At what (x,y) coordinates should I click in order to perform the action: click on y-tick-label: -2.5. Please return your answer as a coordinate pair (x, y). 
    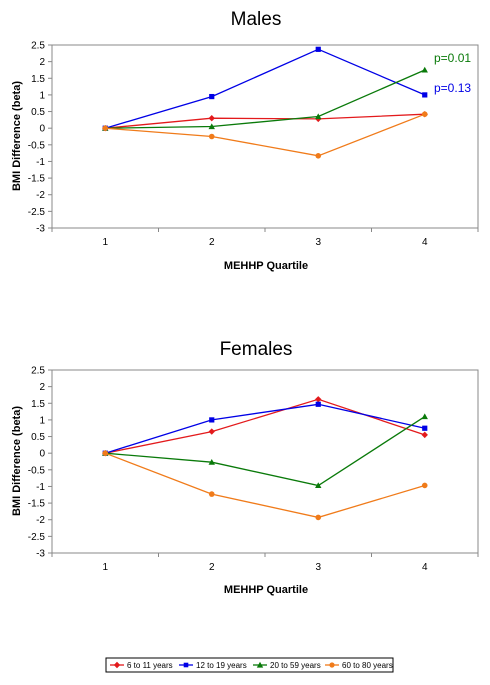
    Looking at the image, I should click on (37, 212).